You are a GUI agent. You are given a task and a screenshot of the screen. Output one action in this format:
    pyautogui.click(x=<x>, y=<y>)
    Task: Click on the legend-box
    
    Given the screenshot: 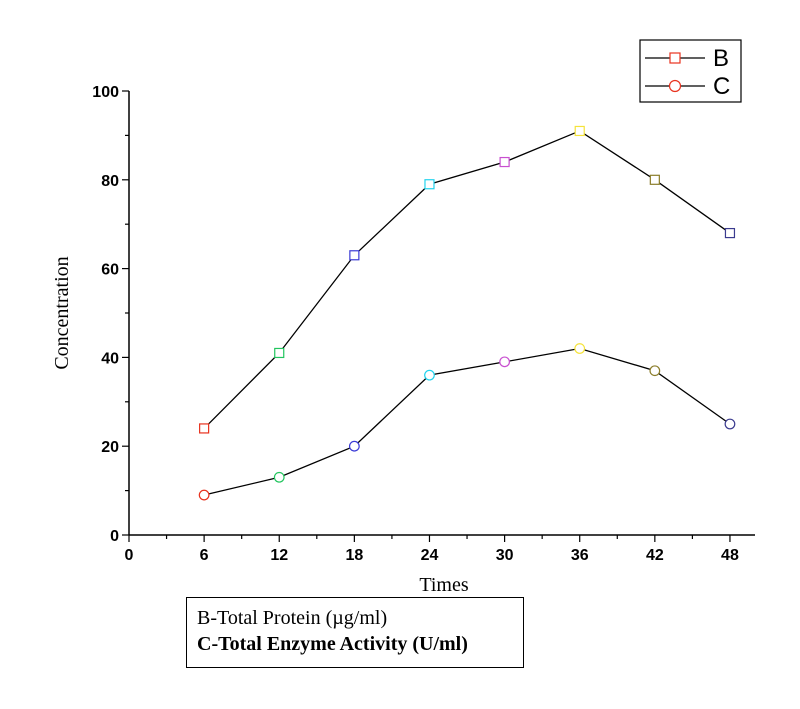 What is the action you would take?
    pyautogui.click(x=690, y=71)
    